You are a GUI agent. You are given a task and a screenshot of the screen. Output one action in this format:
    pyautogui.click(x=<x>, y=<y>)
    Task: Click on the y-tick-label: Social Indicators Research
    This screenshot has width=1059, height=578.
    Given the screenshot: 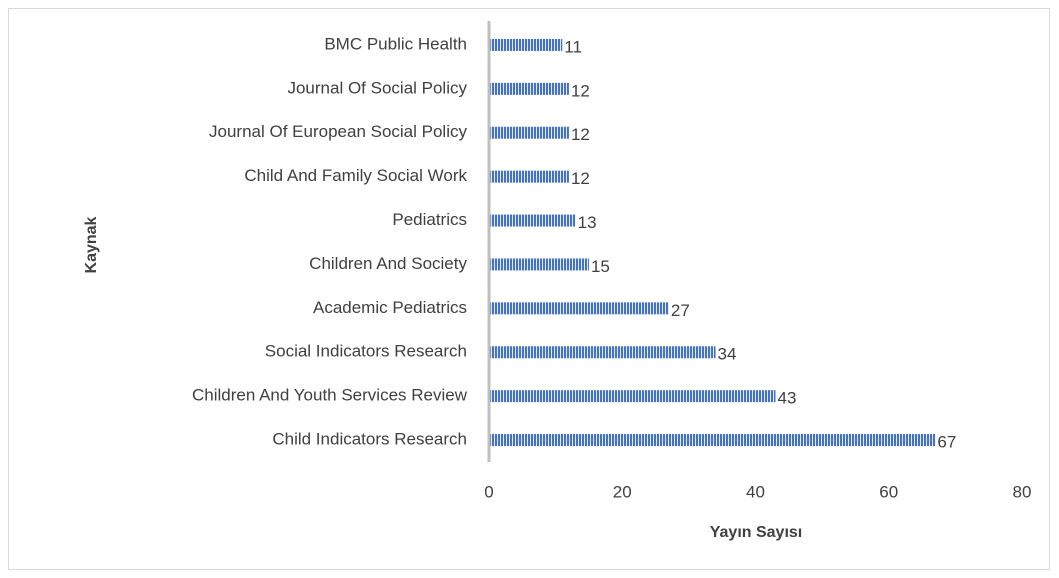 What is the action you would take?
    pyautogui.click(x=366, y=351)
    